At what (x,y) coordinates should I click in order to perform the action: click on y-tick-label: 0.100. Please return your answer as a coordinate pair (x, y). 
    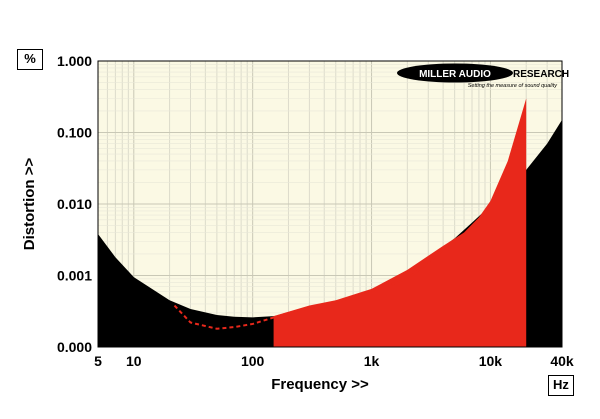
    Looking at the image, I should click on (74, 133).